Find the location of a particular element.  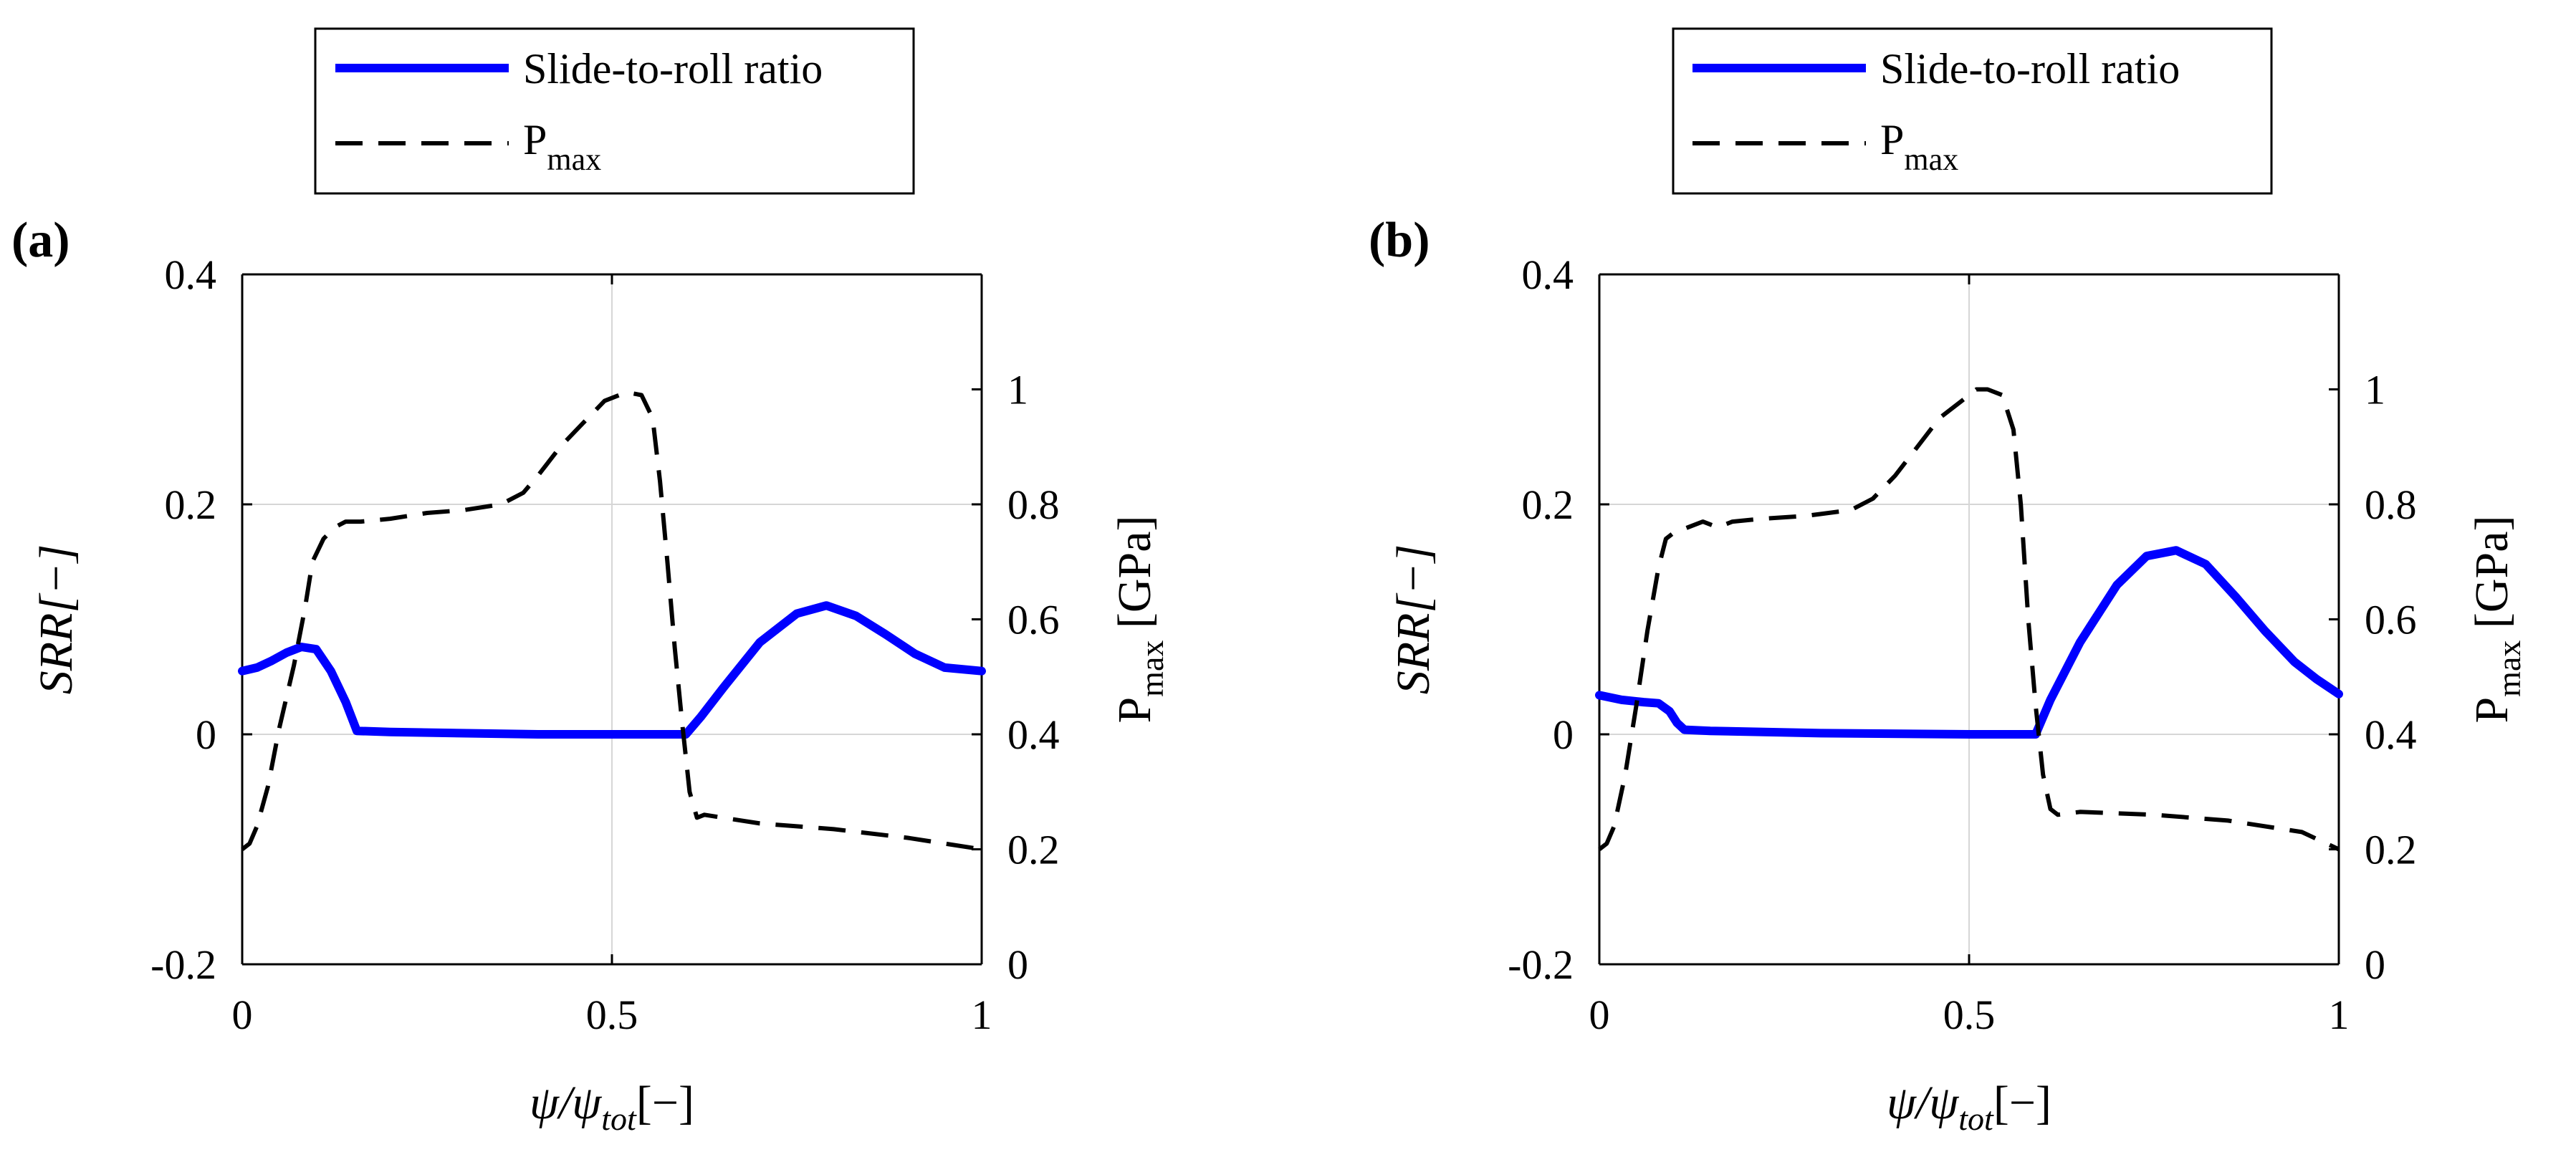

legend-b: Slide-to-roll ratio Pmax is located at coordinates (1972, 111).